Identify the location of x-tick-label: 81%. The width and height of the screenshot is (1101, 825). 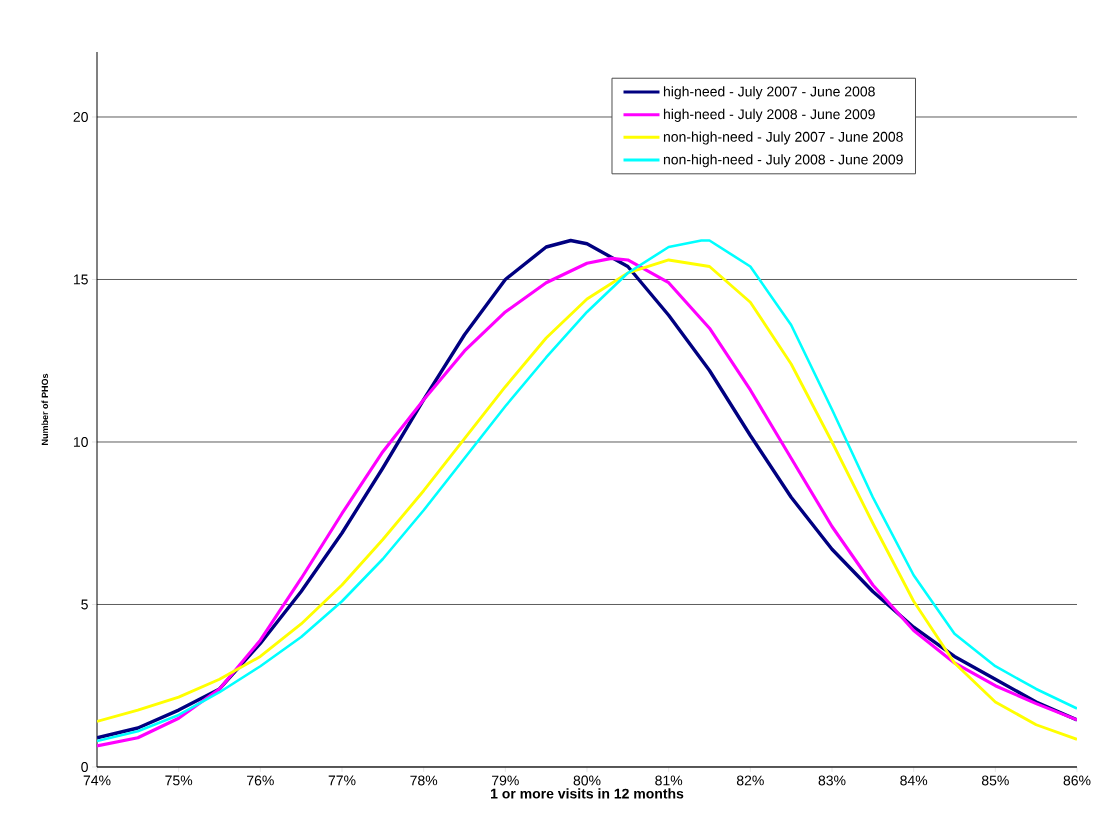
(669, 780).